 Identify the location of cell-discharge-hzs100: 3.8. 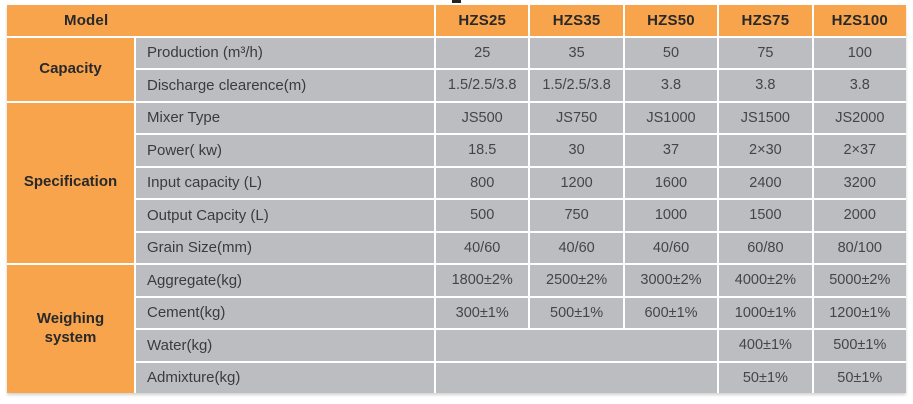
(859, 85).